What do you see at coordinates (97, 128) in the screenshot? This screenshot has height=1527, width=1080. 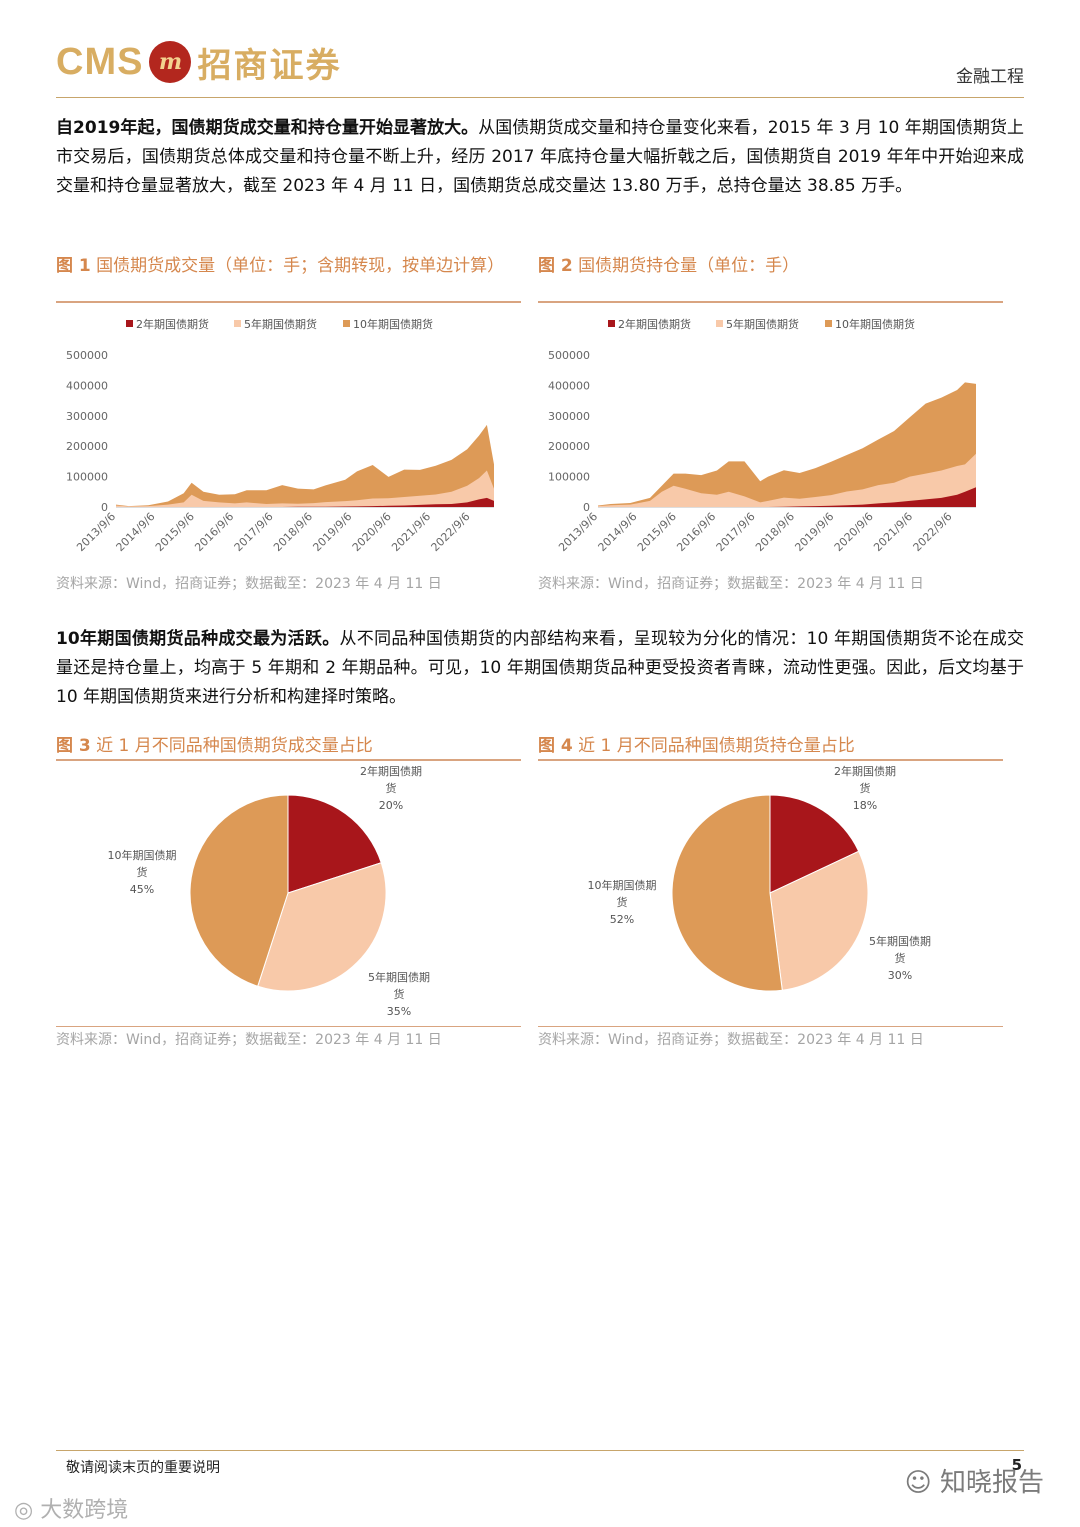 I see `para1-bold-year: 2019` at bounding box center [97, 128].